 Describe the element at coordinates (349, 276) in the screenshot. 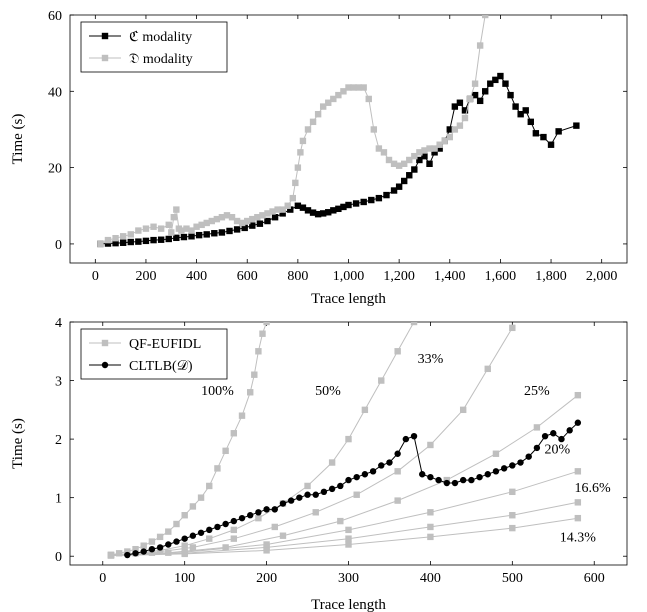

I see `x-tick-label: 1,000` at that location.